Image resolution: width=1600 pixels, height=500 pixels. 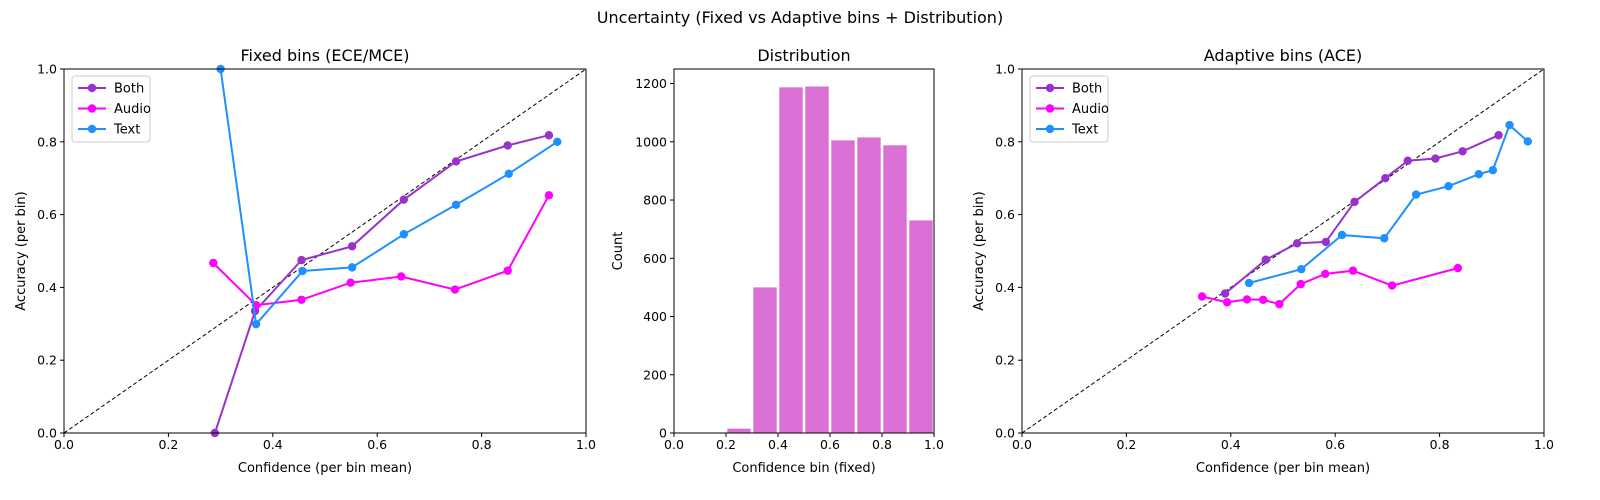 What do you see at coordinates (324, 55) in the screenshot?
I see `panel-title: Fixed bins (ECE/MCE)` at bounding box center [324, 55].